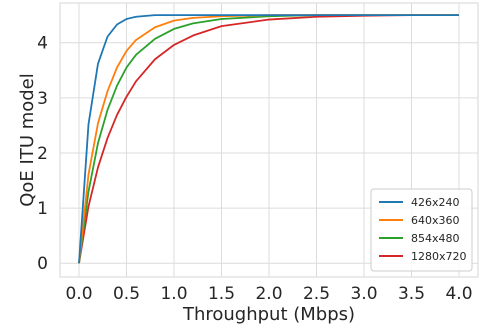  Describe the element at coordinates (173, 294) in the screenshot. I see `x-tick-label: 1.0` at that location.